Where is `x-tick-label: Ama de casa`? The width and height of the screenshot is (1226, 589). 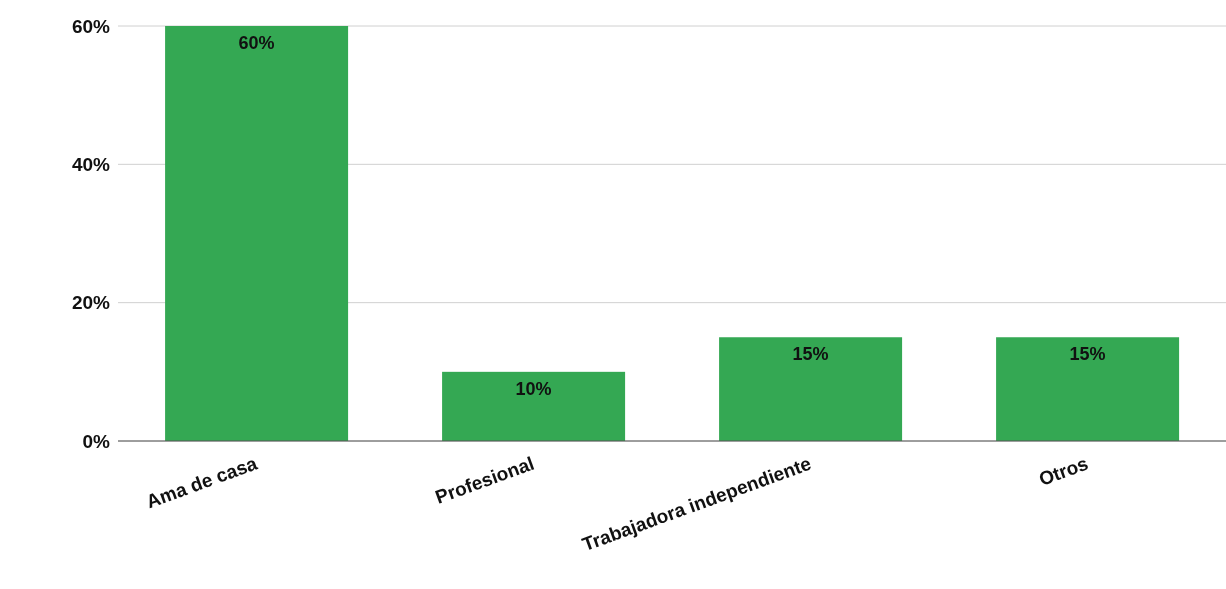
x-tick-label: Ama de casa is located at coordinates (202, 482).